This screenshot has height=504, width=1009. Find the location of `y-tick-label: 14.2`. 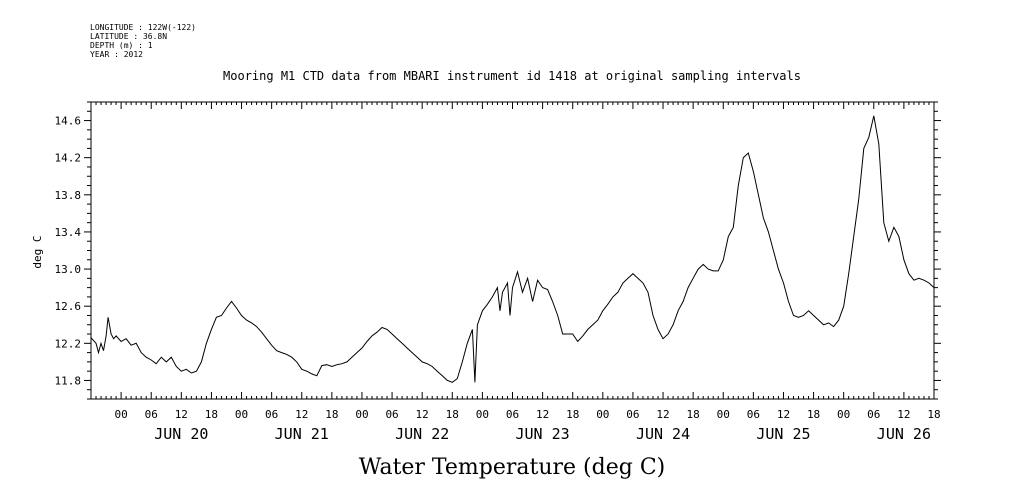

y-tick-label: 14.2 is located at coordinates (68, 158).